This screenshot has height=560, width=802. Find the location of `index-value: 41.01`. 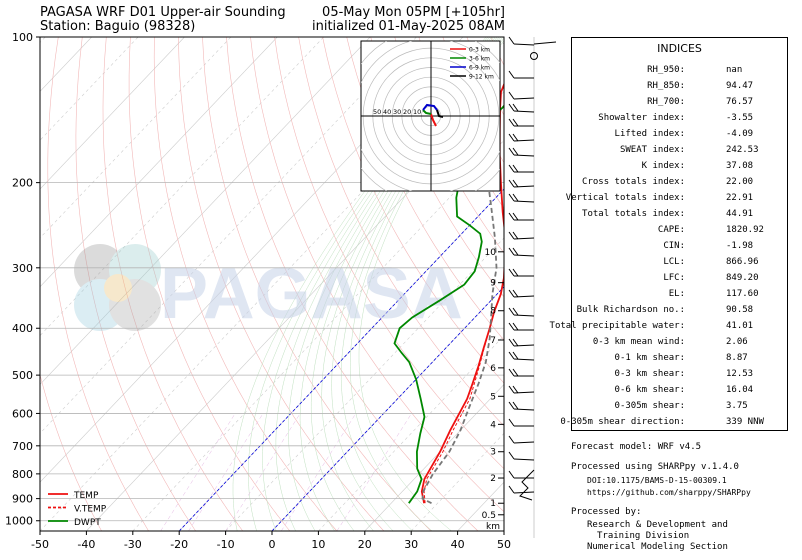

index-value: 41.01 is located at coordinates (740, 326).